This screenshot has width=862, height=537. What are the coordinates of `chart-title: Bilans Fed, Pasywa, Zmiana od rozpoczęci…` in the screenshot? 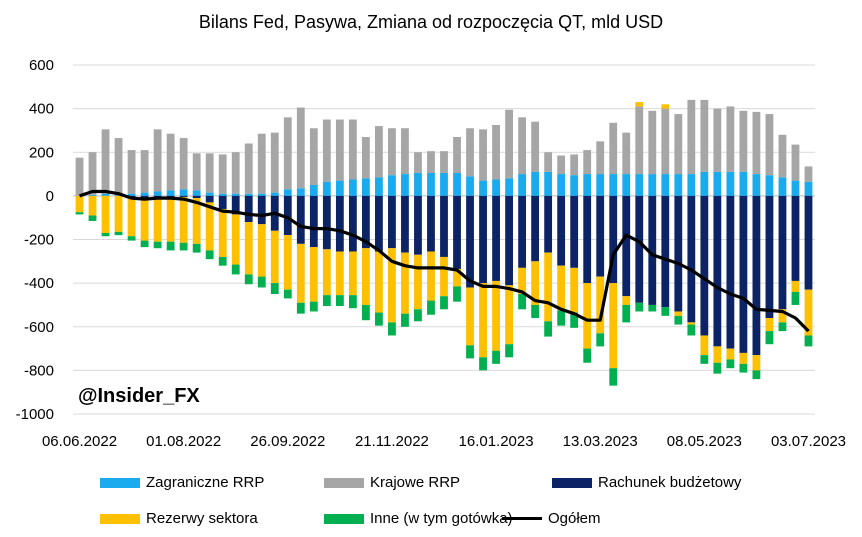 It's located at (431, 22).